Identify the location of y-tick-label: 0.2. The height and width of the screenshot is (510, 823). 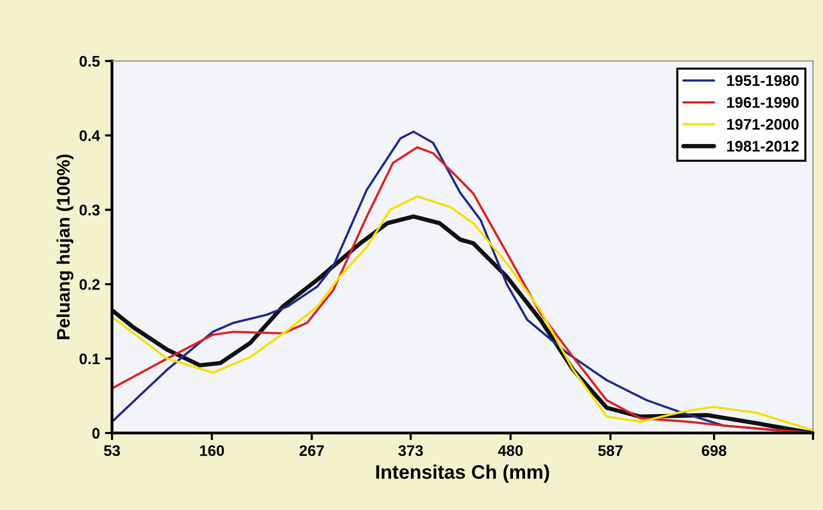
(90, 284).